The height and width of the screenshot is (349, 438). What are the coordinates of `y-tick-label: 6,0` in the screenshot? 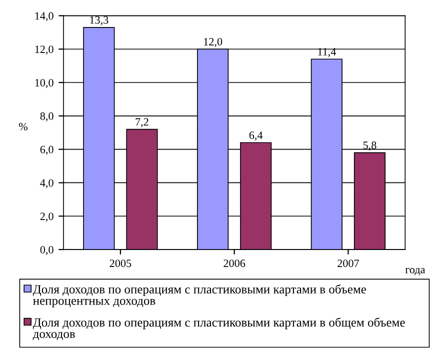 It's located at (47, 150).